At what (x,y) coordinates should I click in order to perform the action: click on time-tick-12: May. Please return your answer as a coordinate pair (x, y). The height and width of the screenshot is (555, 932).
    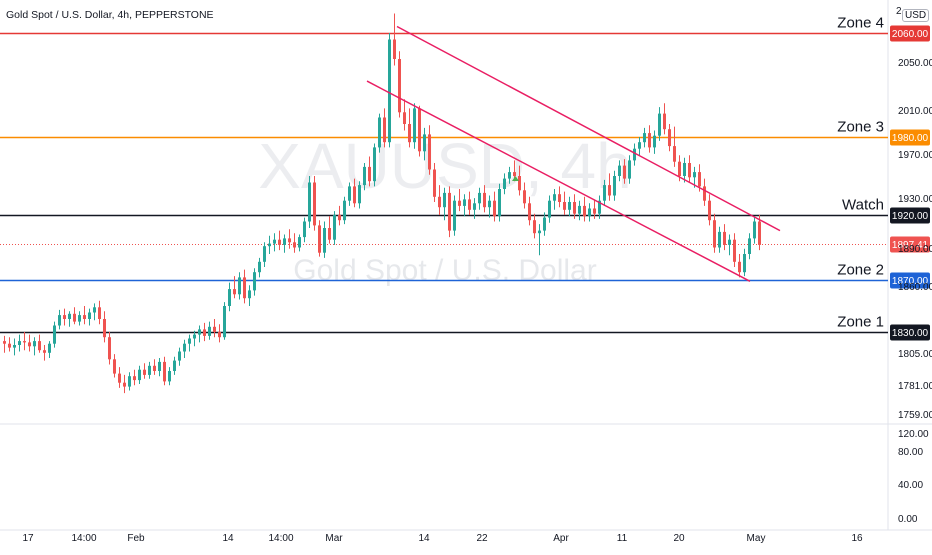
    Looking at the image, I should click on (756, 538).